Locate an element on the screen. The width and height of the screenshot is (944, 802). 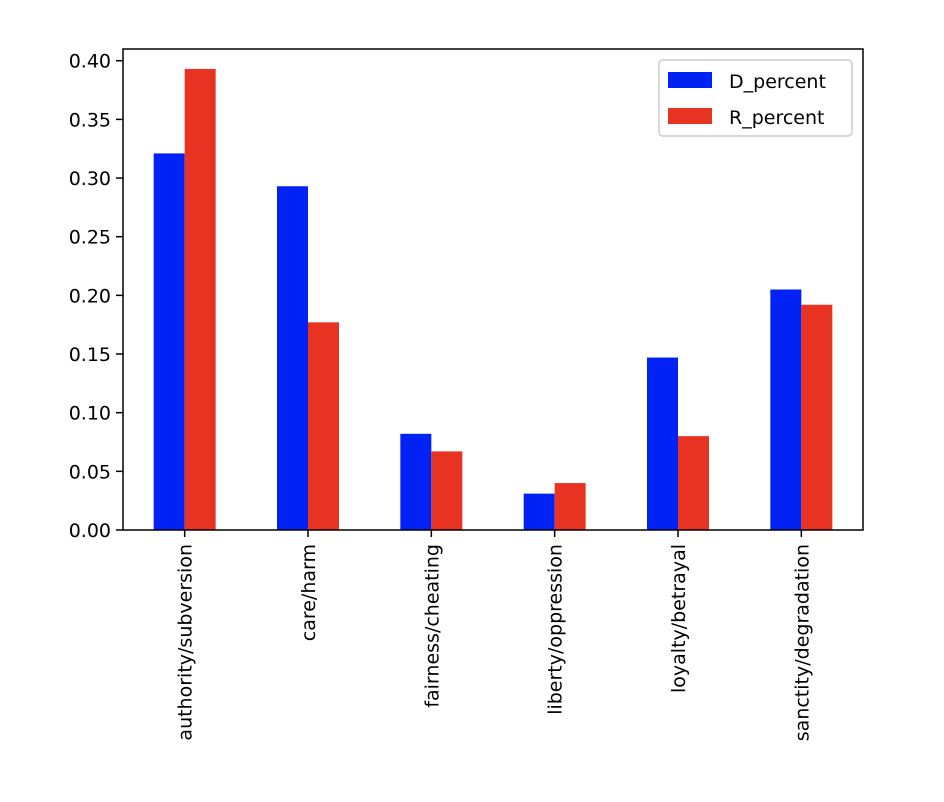
y-tick-label: 0.40 is located at coordinates (90, 62).